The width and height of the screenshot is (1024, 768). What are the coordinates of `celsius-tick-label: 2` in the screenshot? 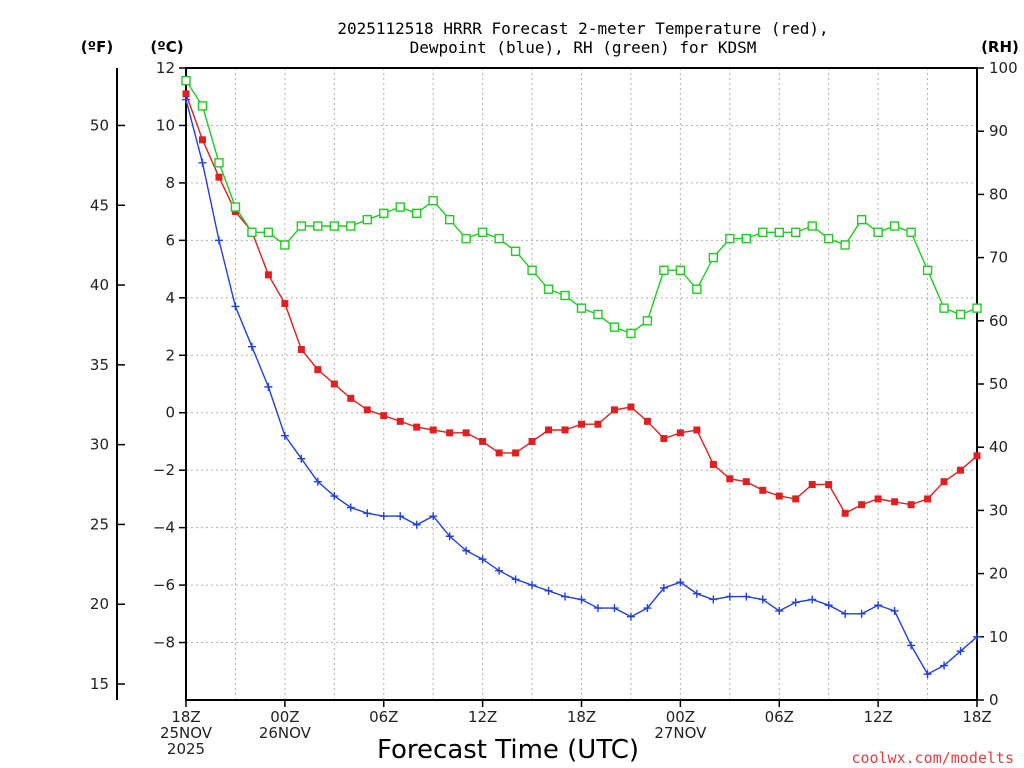 It's located at (170, 355).